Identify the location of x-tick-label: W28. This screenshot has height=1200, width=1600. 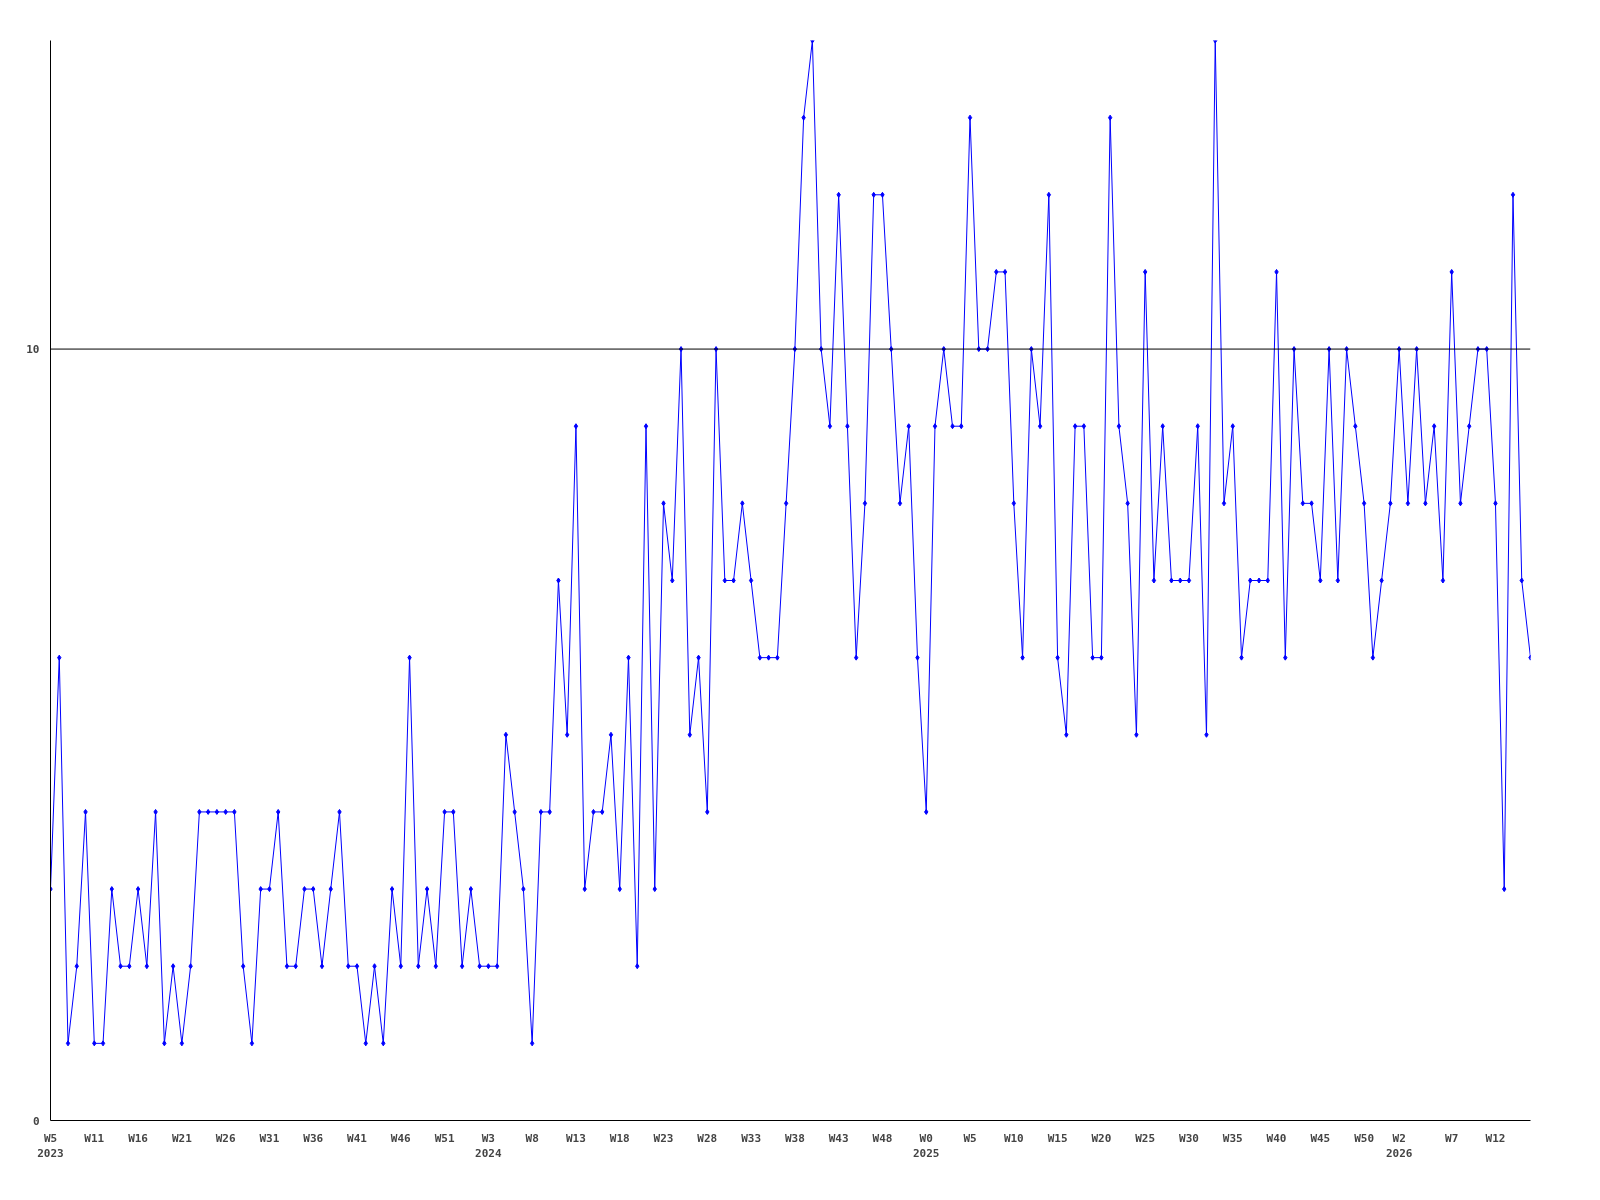
(707, 1138).